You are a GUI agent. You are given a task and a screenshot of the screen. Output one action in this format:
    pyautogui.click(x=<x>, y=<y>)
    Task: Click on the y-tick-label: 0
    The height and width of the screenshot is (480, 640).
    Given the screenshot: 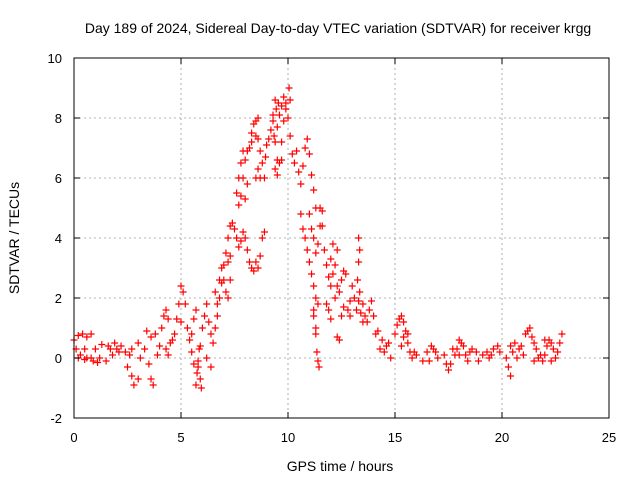 What is the action you would take?
    pyautogui.click(x=58, y=358)
    